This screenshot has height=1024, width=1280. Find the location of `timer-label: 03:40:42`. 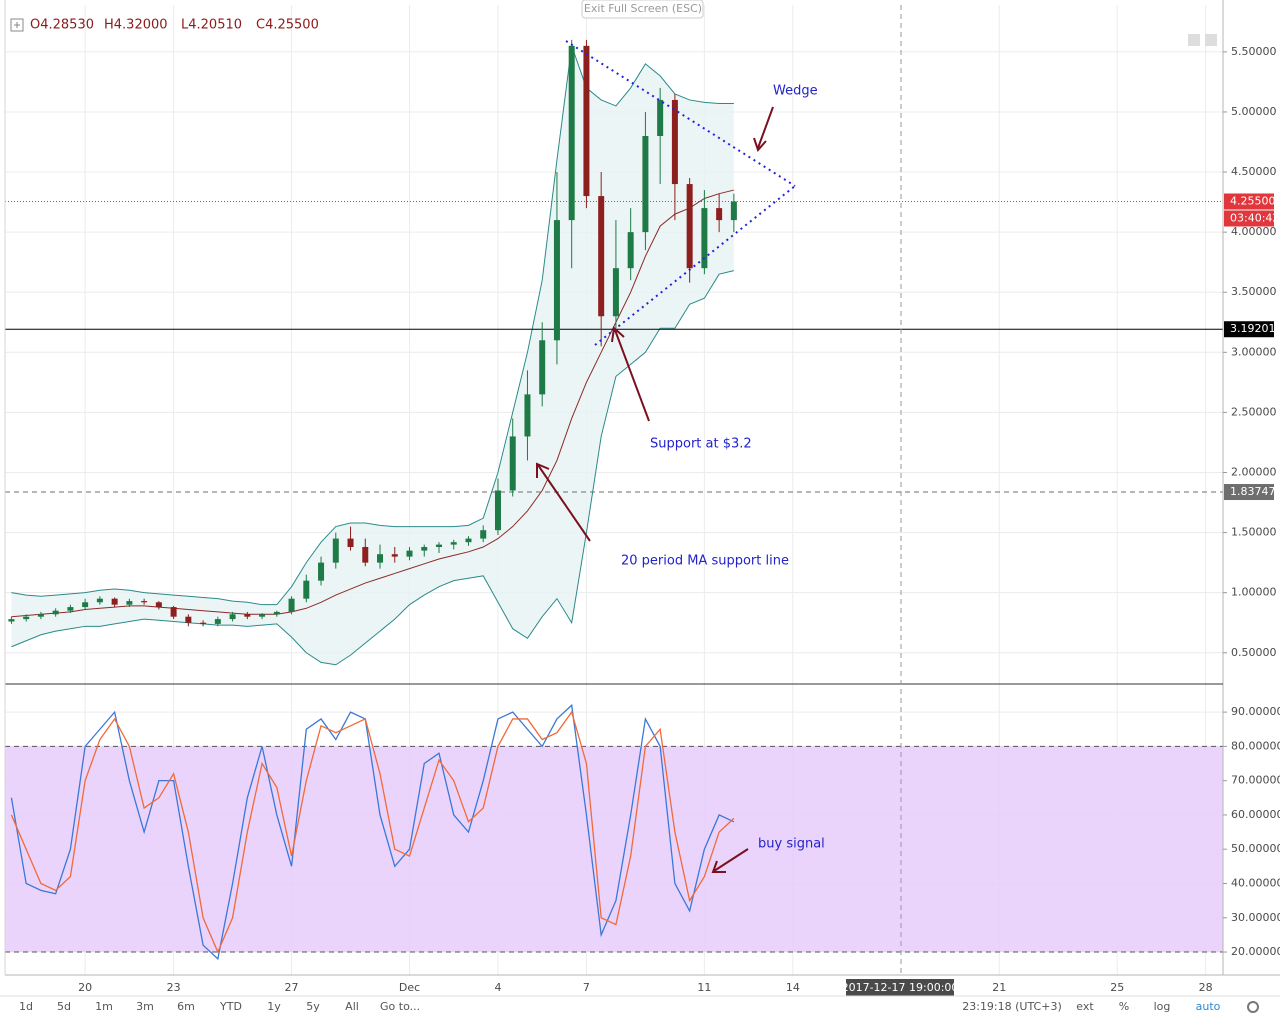

timer-label: 03:40:42 is located at coordinates (1254, 217).